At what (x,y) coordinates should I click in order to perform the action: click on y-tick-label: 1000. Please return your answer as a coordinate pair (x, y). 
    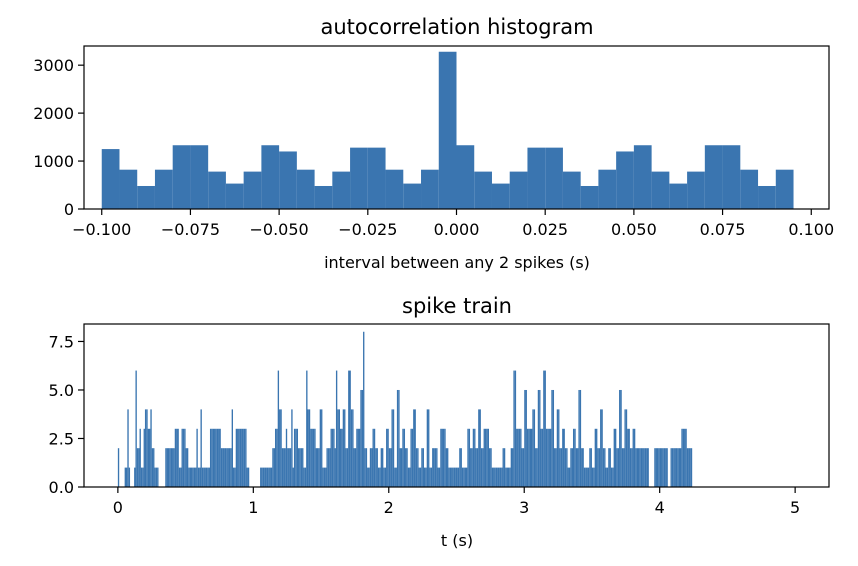
    Looking at the image, I should click on (53, 161).